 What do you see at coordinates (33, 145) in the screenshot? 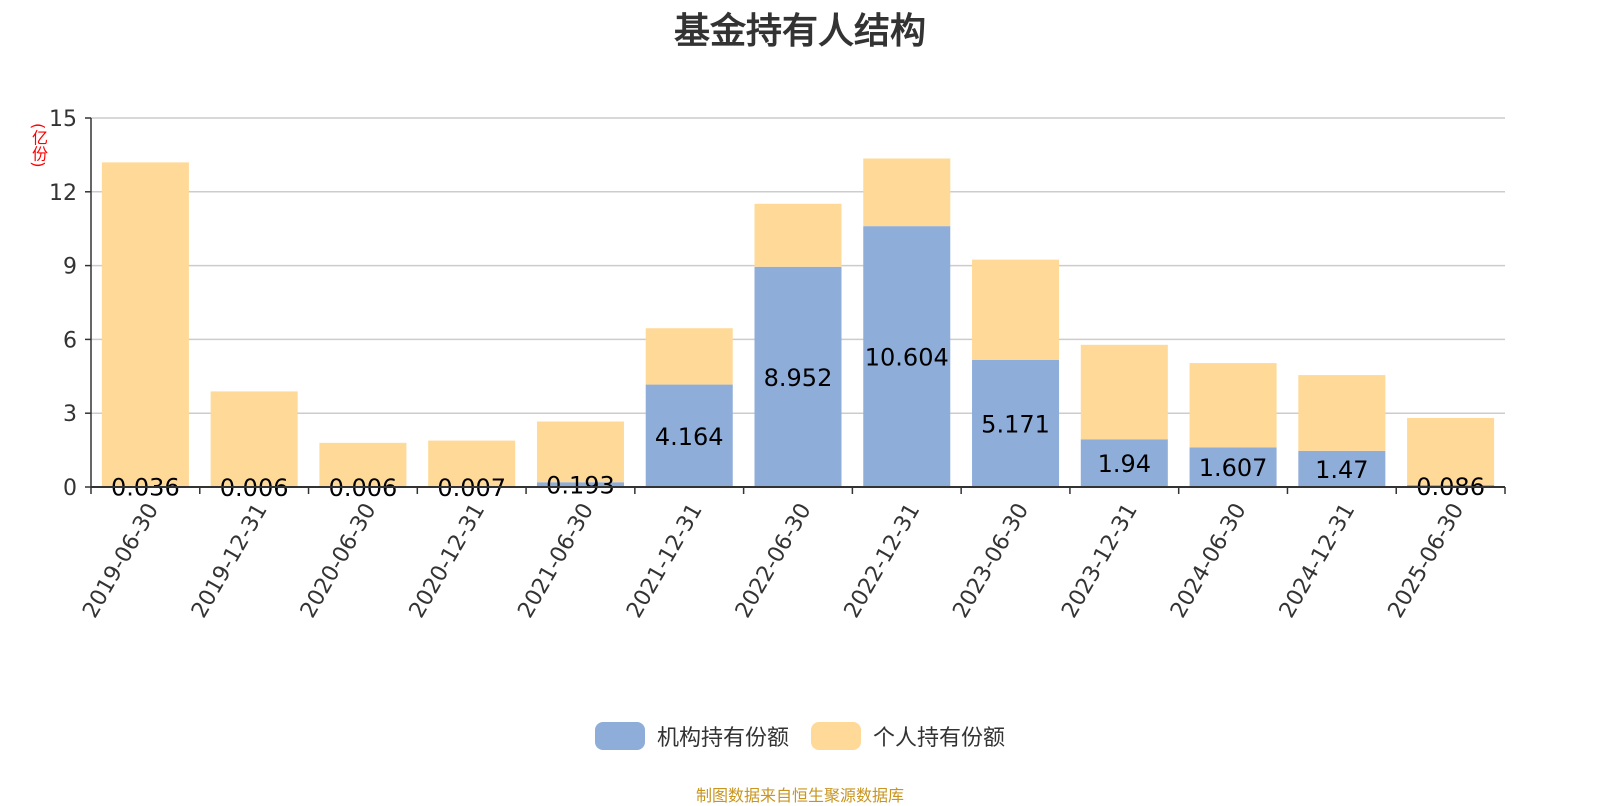
I see `y-axis-unit: (亿份)` at bounding box center [33, 145].